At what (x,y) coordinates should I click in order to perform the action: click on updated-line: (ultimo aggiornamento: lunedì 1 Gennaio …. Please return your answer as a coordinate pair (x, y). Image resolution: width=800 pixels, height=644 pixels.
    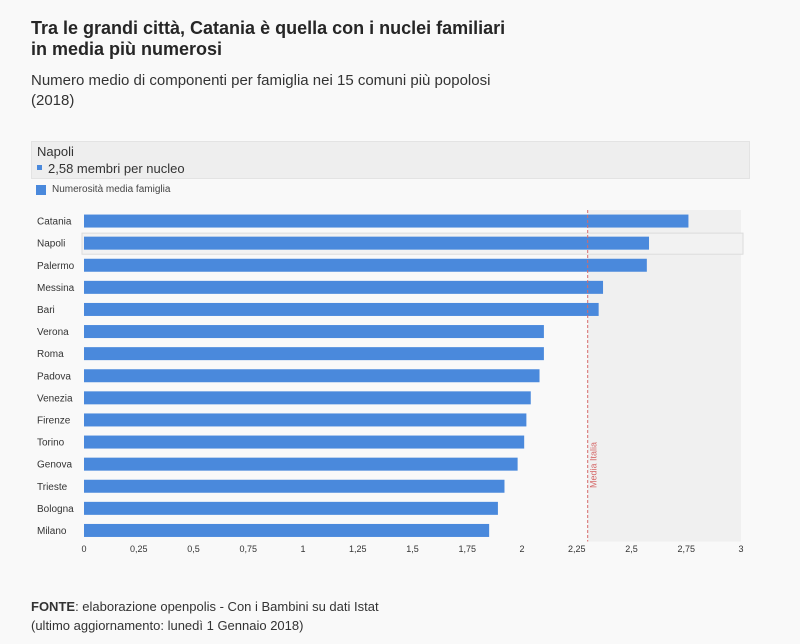
    Looking at the image, I should click on (167, 625).